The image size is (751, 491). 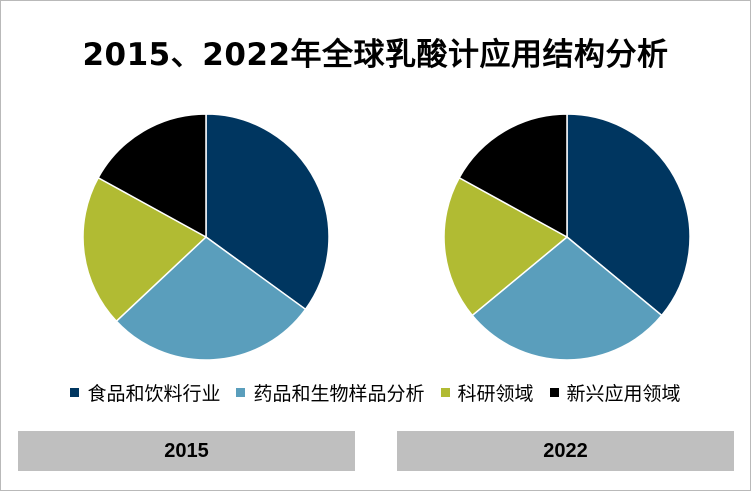 I want to click on legend-item-pharma-bio: 药品和生物样品分析, so click(x=330, y=392).